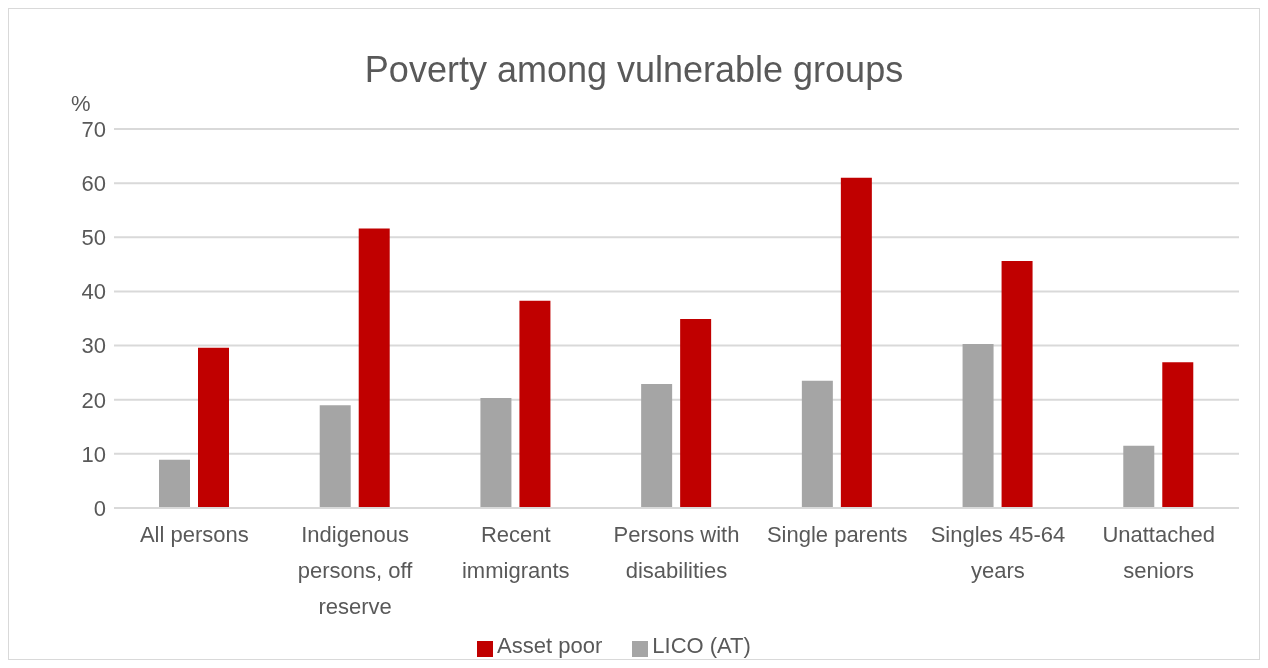  I want to click on y-tick-label: 50, so click(93, 238).